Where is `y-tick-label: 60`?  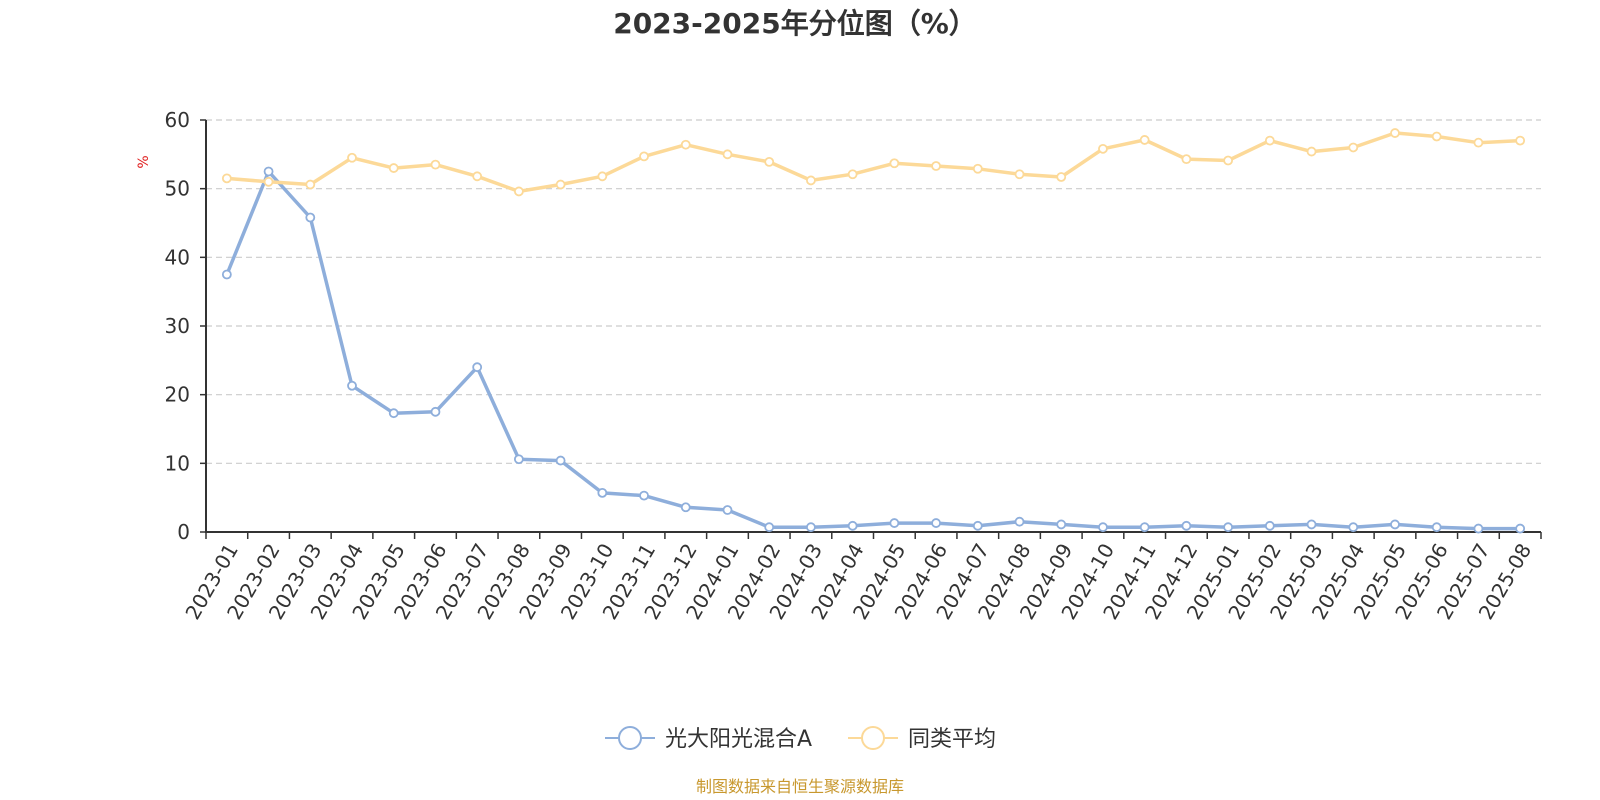 y-tick-label: 60 is located at coordinates (177, 120).